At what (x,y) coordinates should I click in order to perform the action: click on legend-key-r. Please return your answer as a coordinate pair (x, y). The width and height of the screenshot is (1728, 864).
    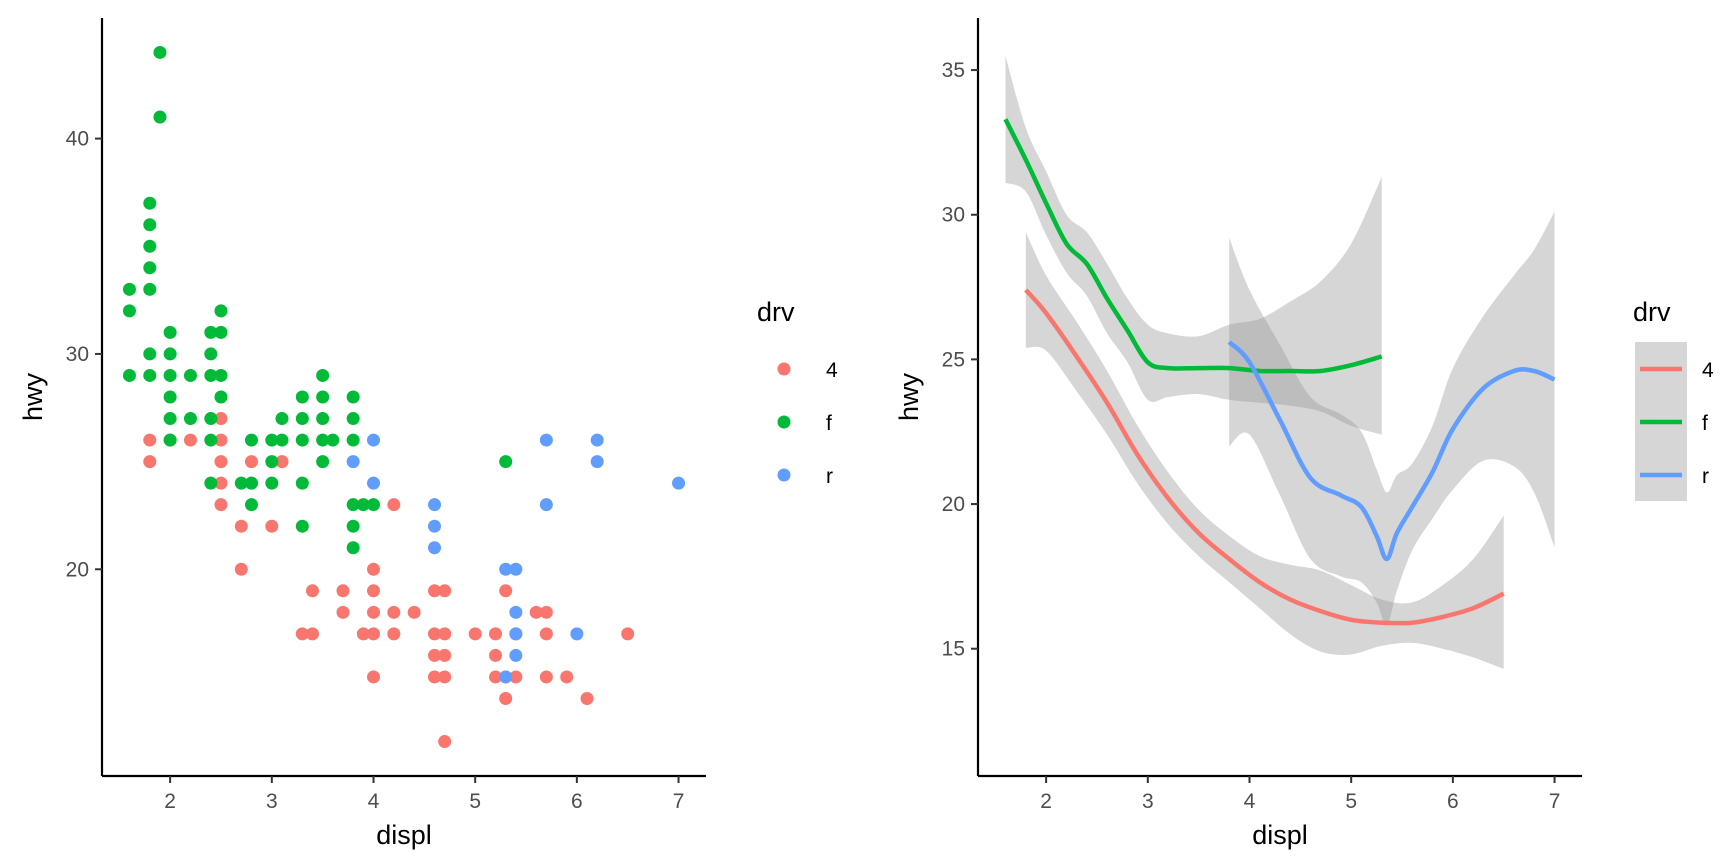
    Looking at the image, I should click on (784, 475).